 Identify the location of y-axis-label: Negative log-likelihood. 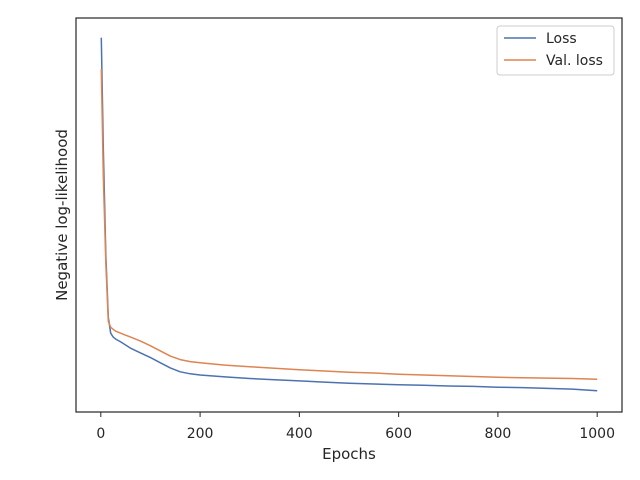
(62, 215).